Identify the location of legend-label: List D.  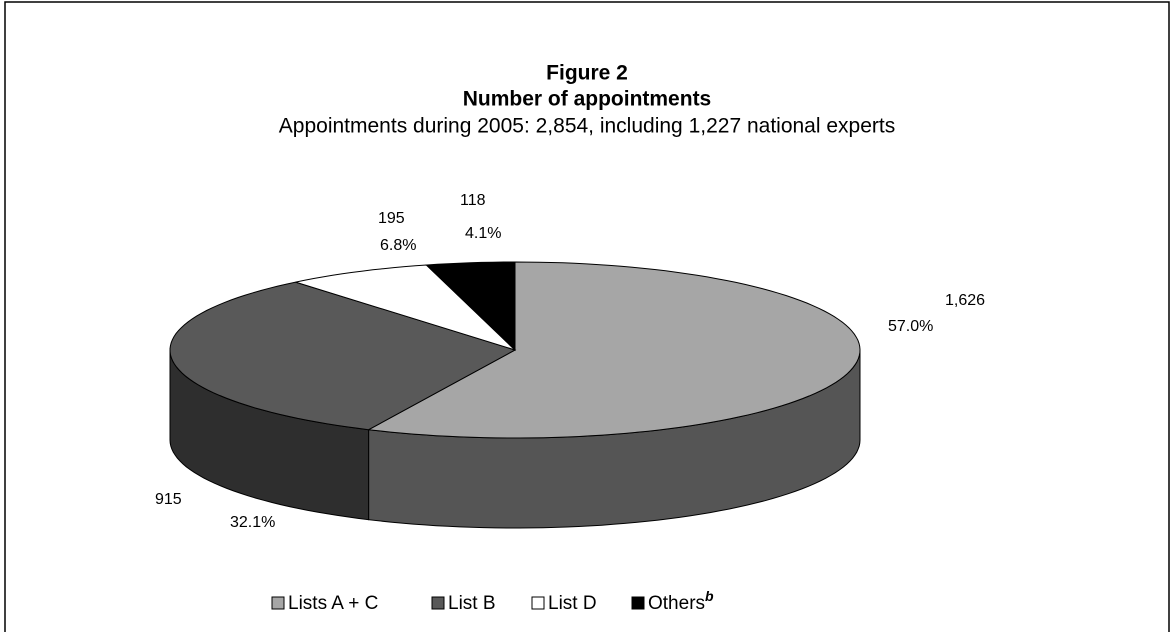
(572, 603).